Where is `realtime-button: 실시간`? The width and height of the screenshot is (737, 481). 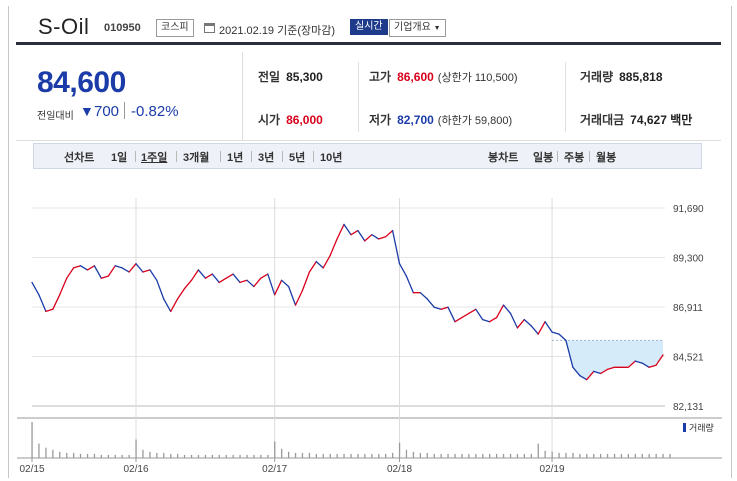
realtime-button: 실시간 is located at coordinates (369, 27).